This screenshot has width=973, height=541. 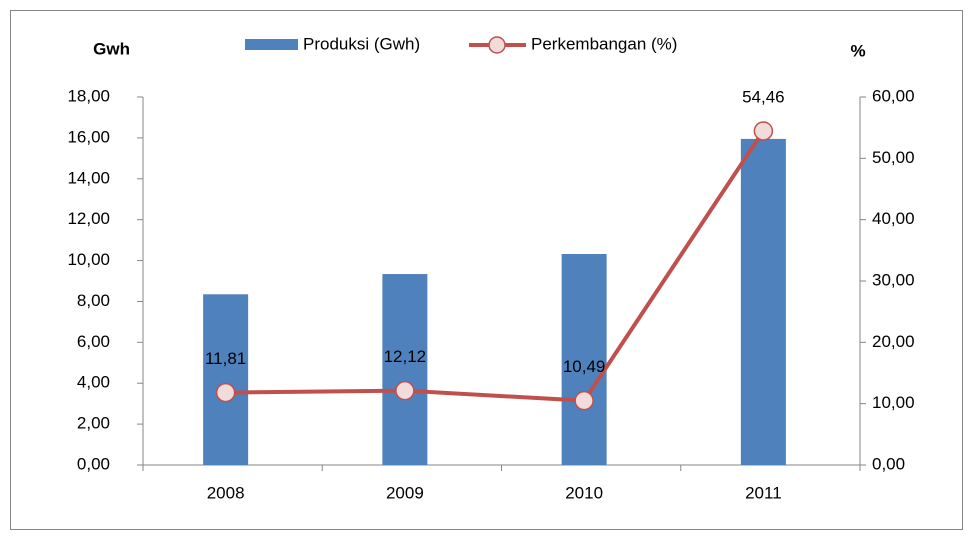 I want to click on y2-tick-label: 50,00, so click(x=893, y=157).